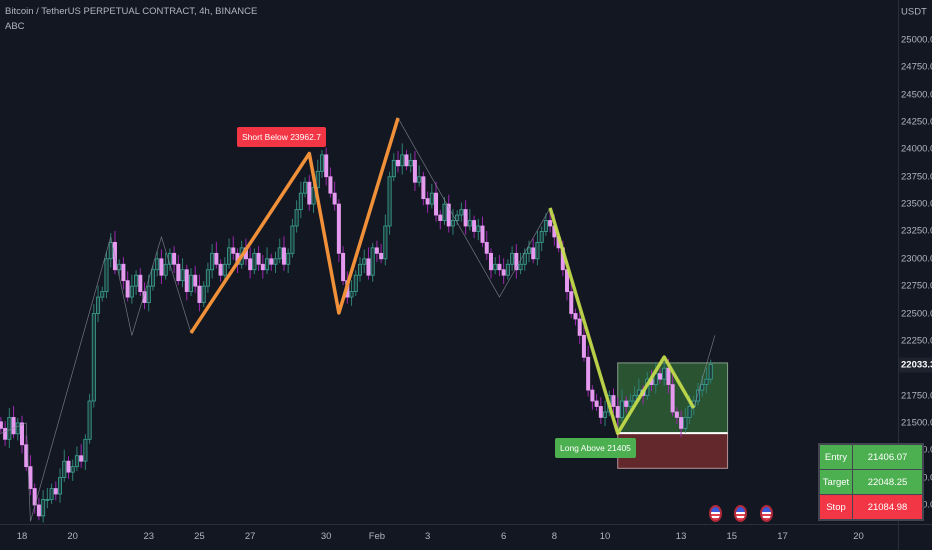  Describe the element at coordinates (836, 482) in the screenshot. I see `target-label: Target` at that location.